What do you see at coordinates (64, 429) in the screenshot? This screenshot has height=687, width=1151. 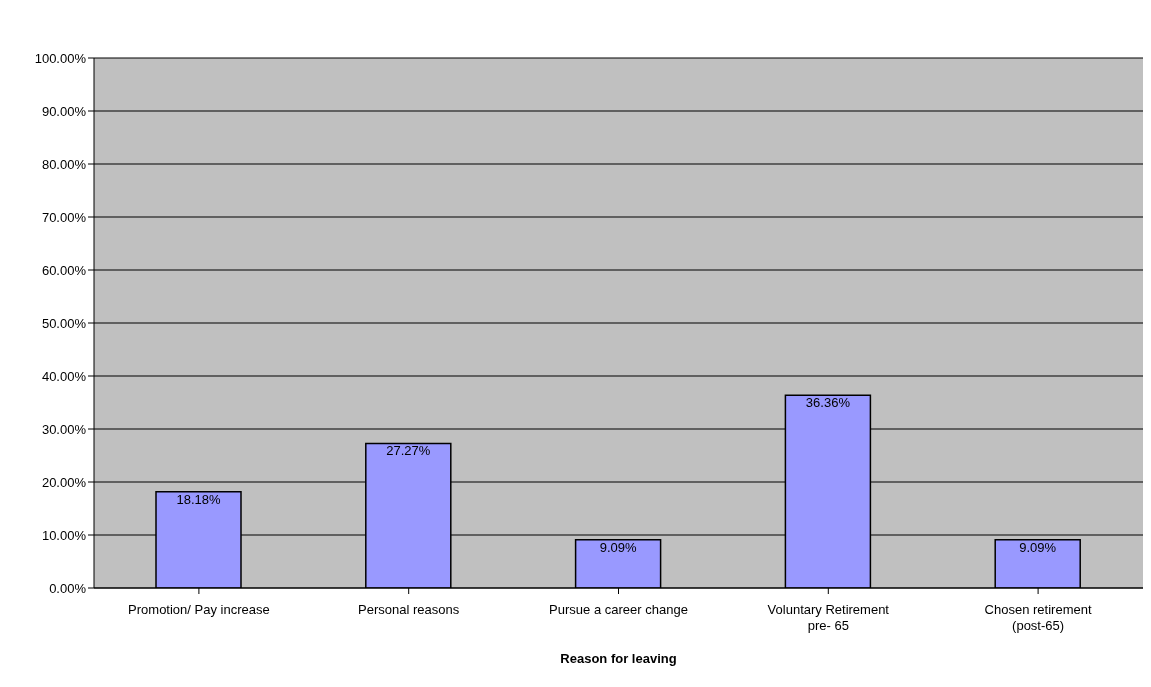 I see `y-tick-label: 30.00%` at bounding box center [64, 429].